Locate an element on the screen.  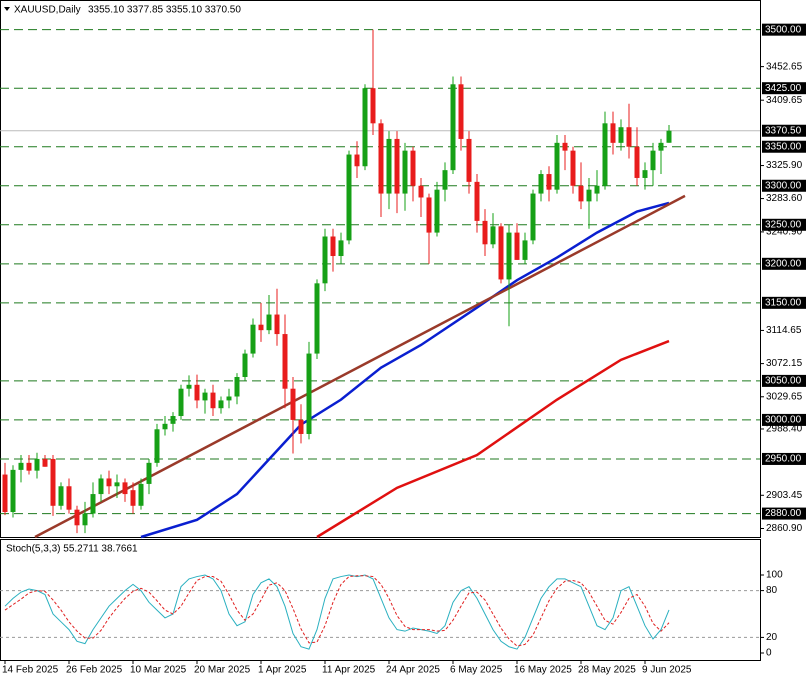
level-label: 2880.00 is located at coordinates (783, 513).